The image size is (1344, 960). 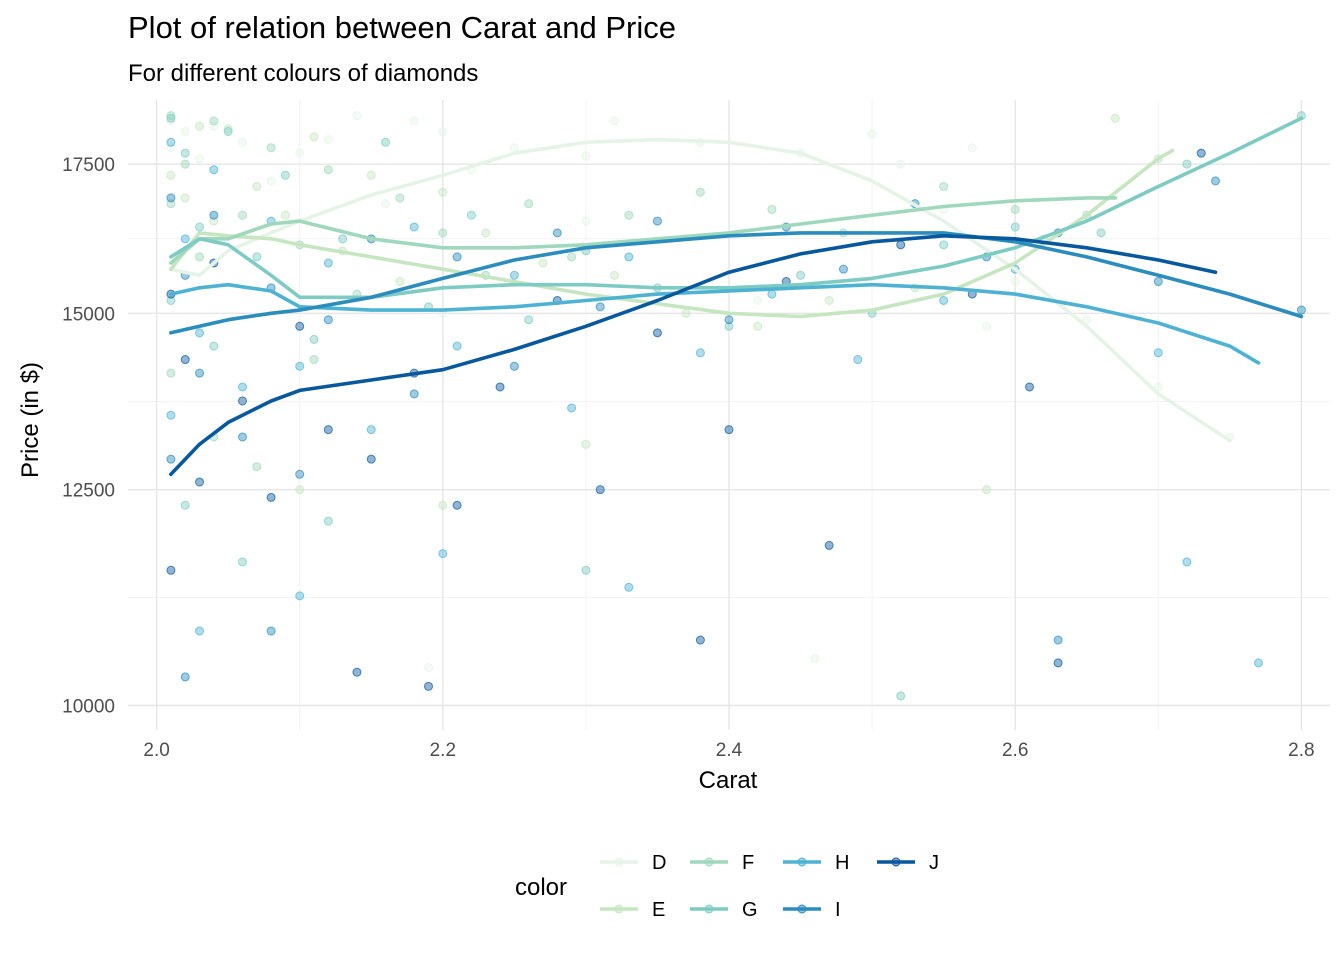 I want to click on legend-label-D: D, so click(x=659, y=863).